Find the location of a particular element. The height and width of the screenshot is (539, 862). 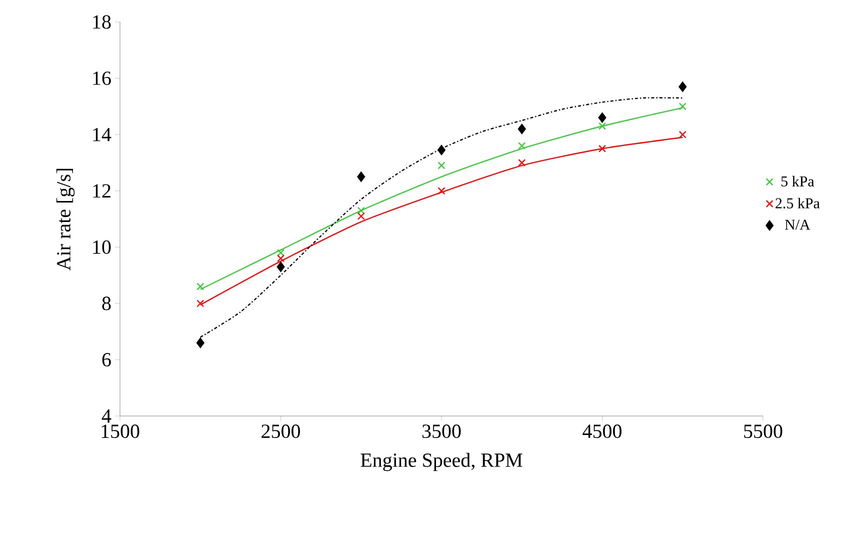

y-tick-label: 8 is located at coordinates (106, 303).